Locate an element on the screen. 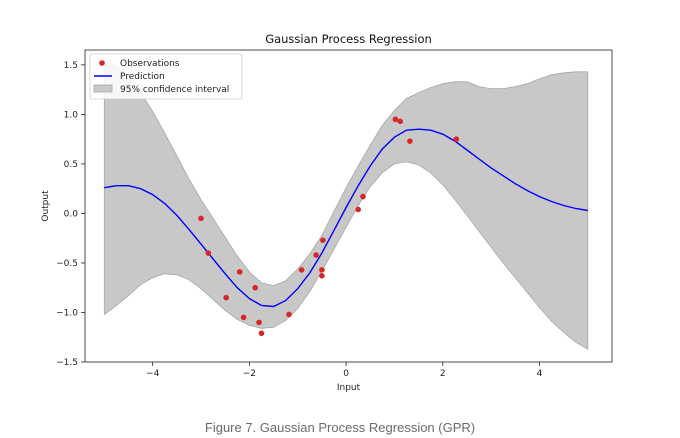  y-tick-label: −1.0 is located at coordinates (67, 313).